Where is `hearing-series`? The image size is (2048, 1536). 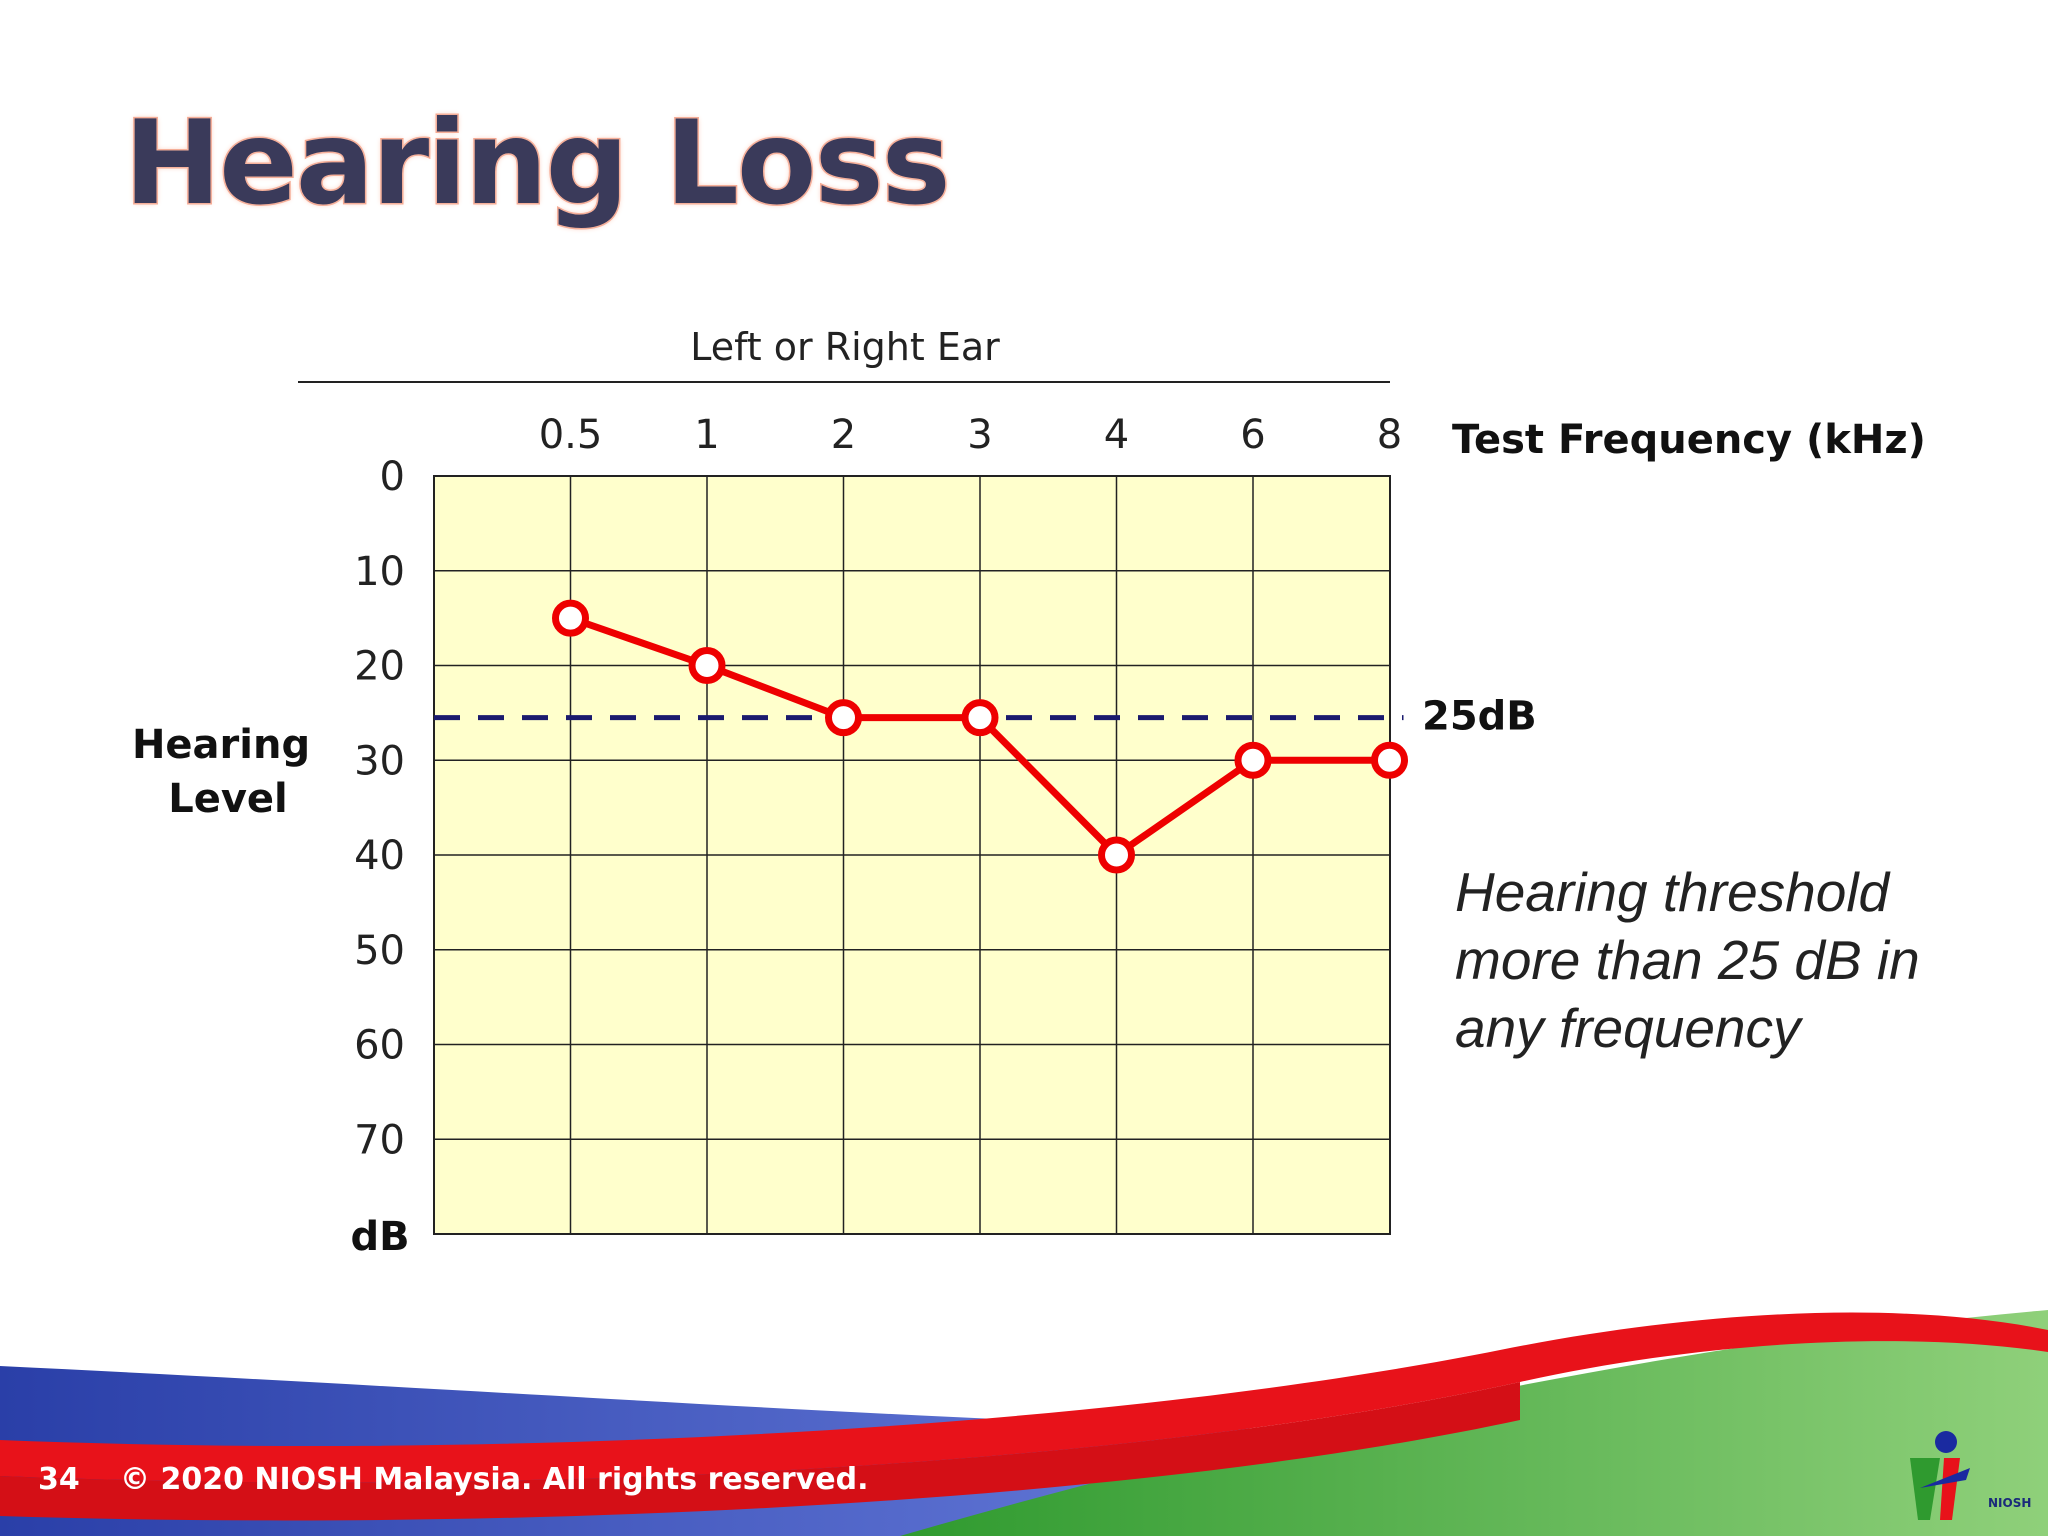
hearing-series is located at coordinates (980, 736).